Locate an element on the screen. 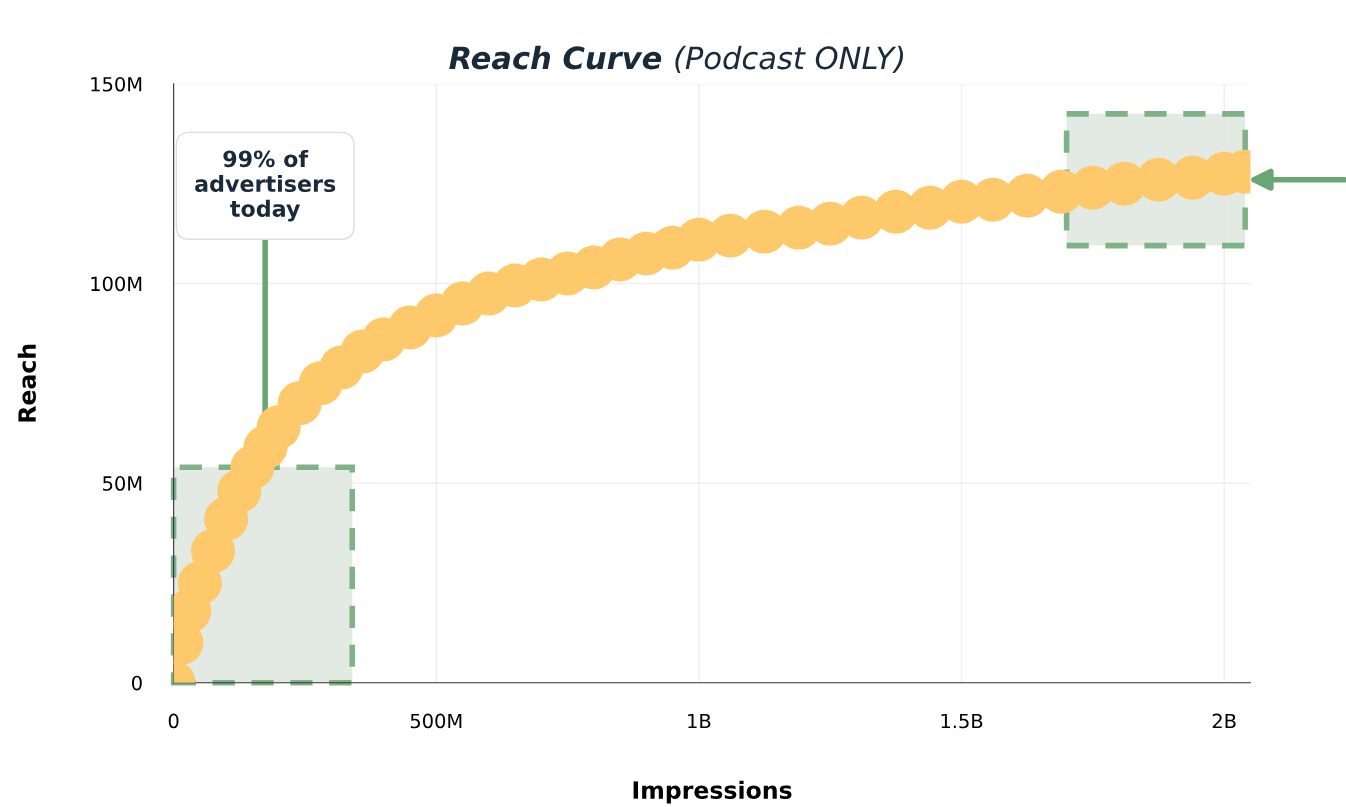 The height and width of the screenshot is (807, 1346). y-tick-label: 150M is located at coordinates (116, 84).